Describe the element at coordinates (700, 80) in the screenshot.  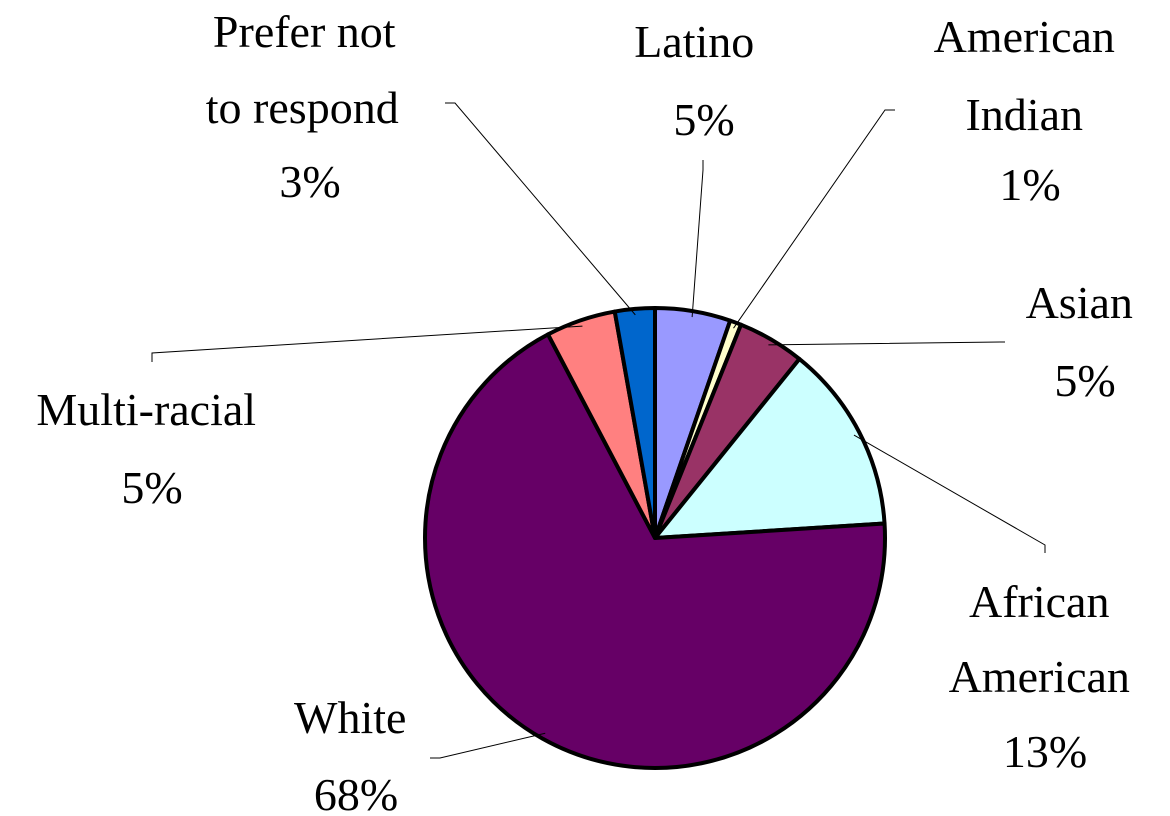
I see `label-latino: Latino 5%` at that location.